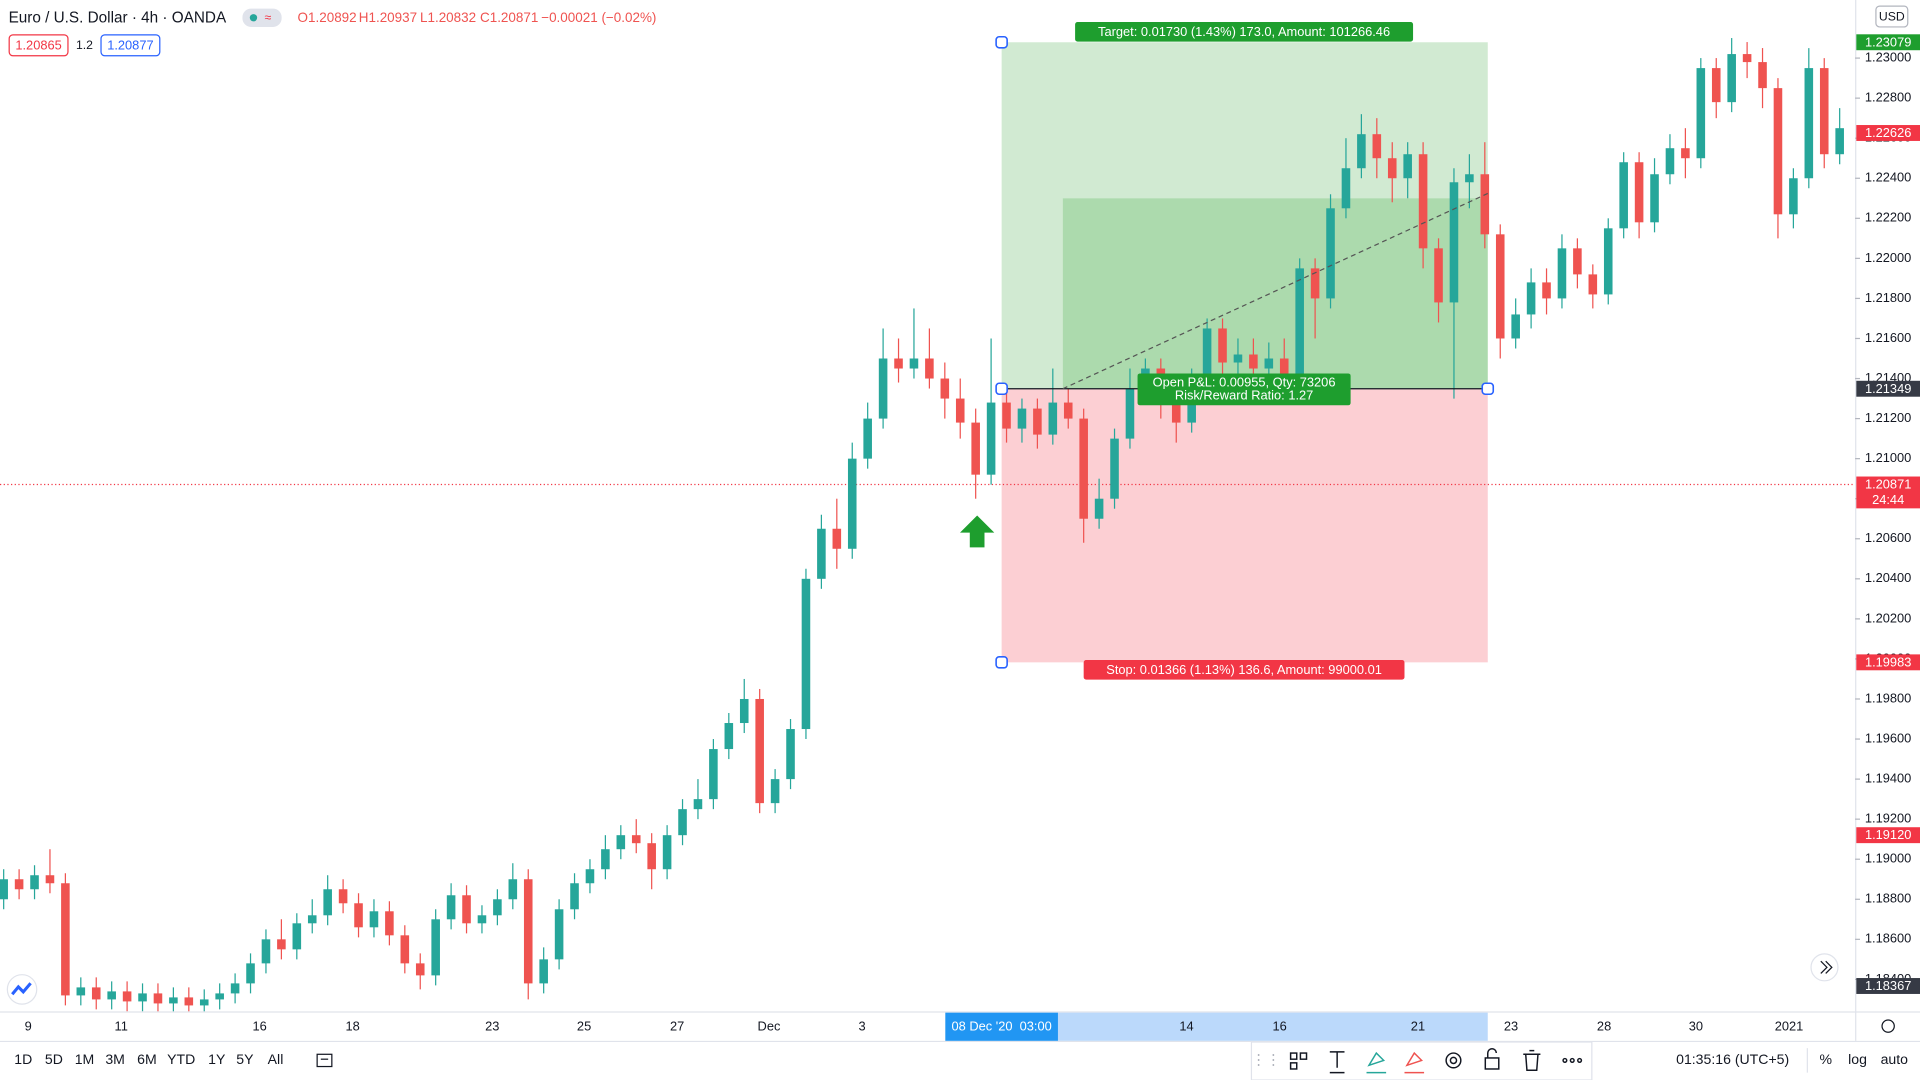 The width and height of the screenshot is (1920, 1080). What do you see at coordinates (1244, 389) in the screenshot?
I see `pnl-label-box` at bounding box center [1244, 389].